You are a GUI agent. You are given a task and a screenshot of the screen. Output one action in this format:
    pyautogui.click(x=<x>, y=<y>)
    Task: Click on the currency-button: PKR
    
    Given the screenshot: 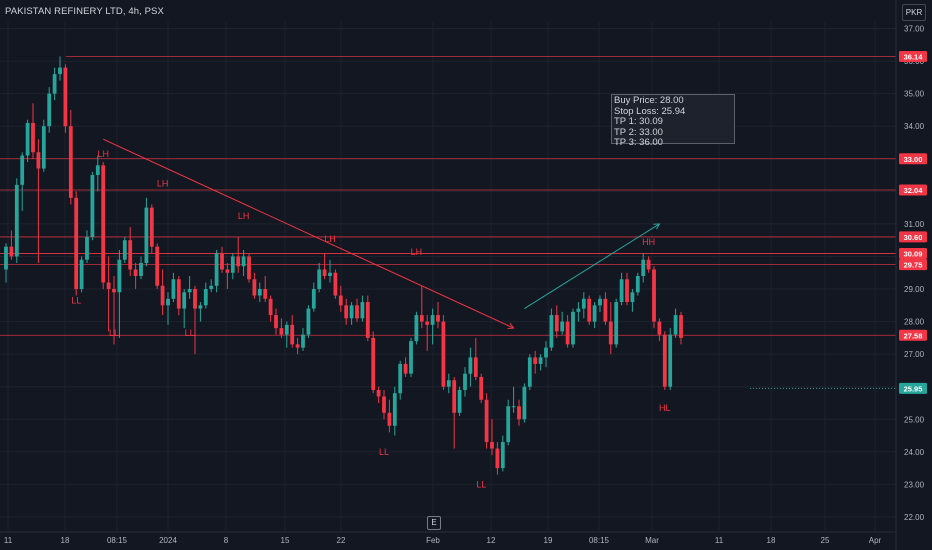 What is the action you would take?
    pyautogui.click(x=914, y=12)
    